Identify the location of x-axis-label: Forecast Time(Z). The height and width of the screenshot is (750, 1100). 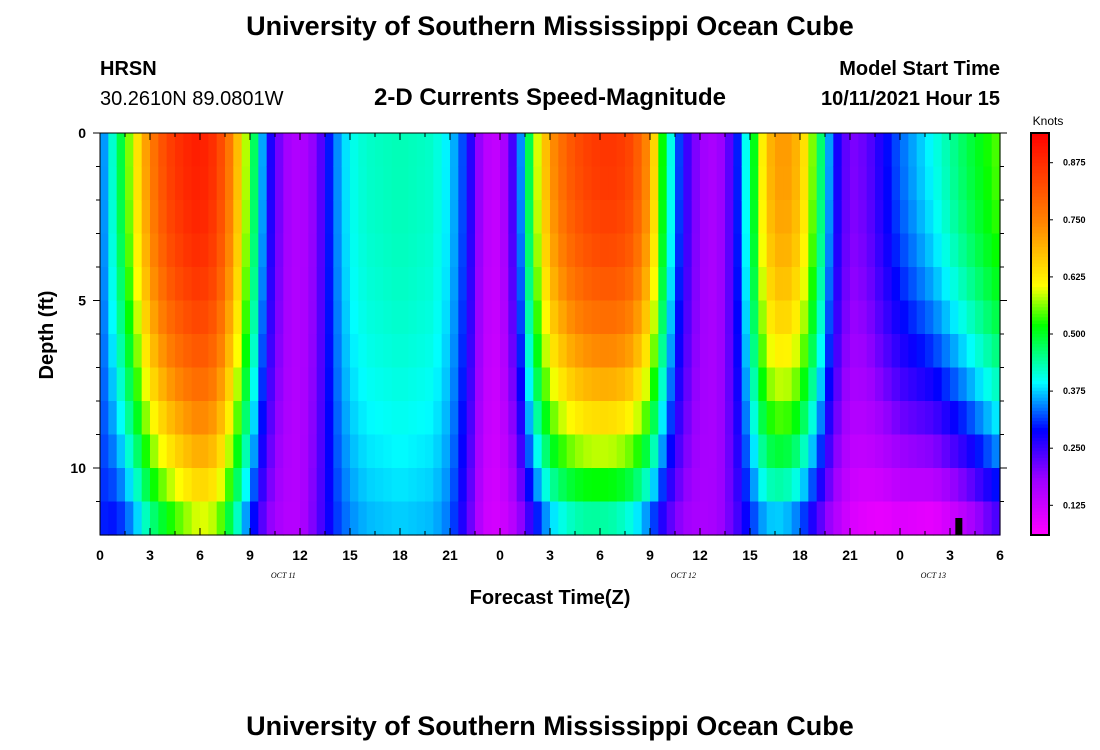
(550, 598).